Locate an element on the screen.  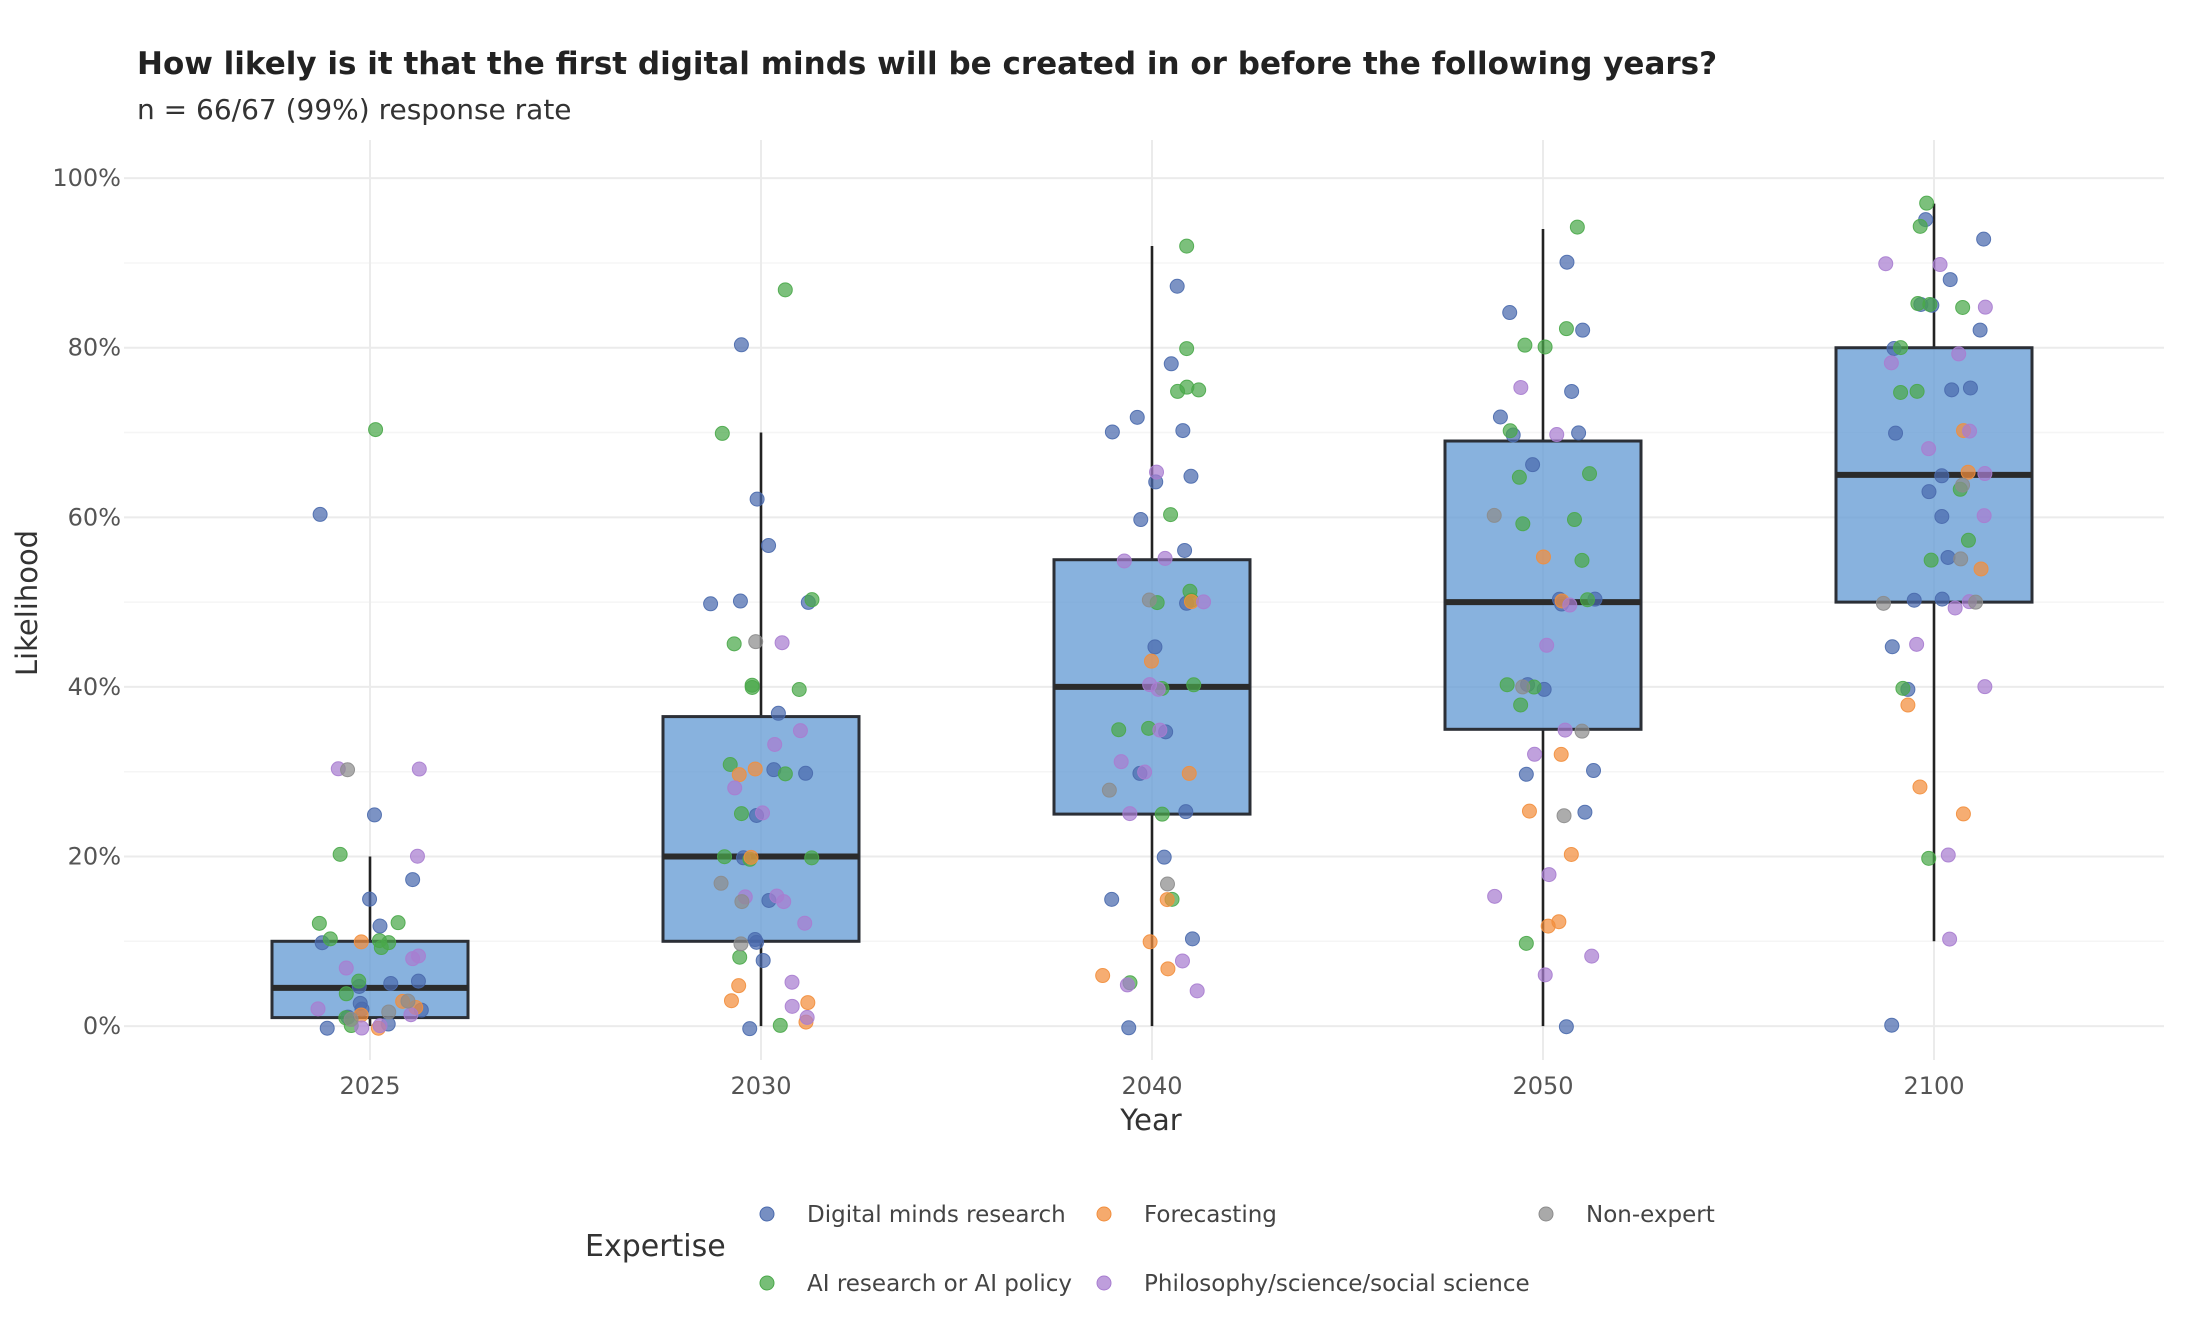
chart-subtitle: n = 66/67 (99%) response rate is located at coordinates (354, 109).